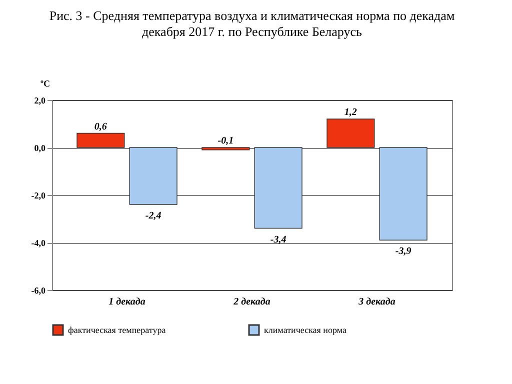 The height and width of the screenshot is (384, 512). Describe the element at coordinates (100, 126) in the screenshot. I see `data-label: 0,6` at that location.